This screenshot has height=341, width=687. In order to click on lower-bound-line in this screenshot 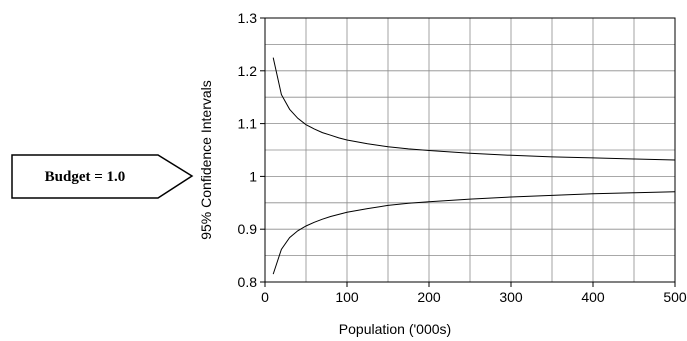, I will do `click(474, 233)`.